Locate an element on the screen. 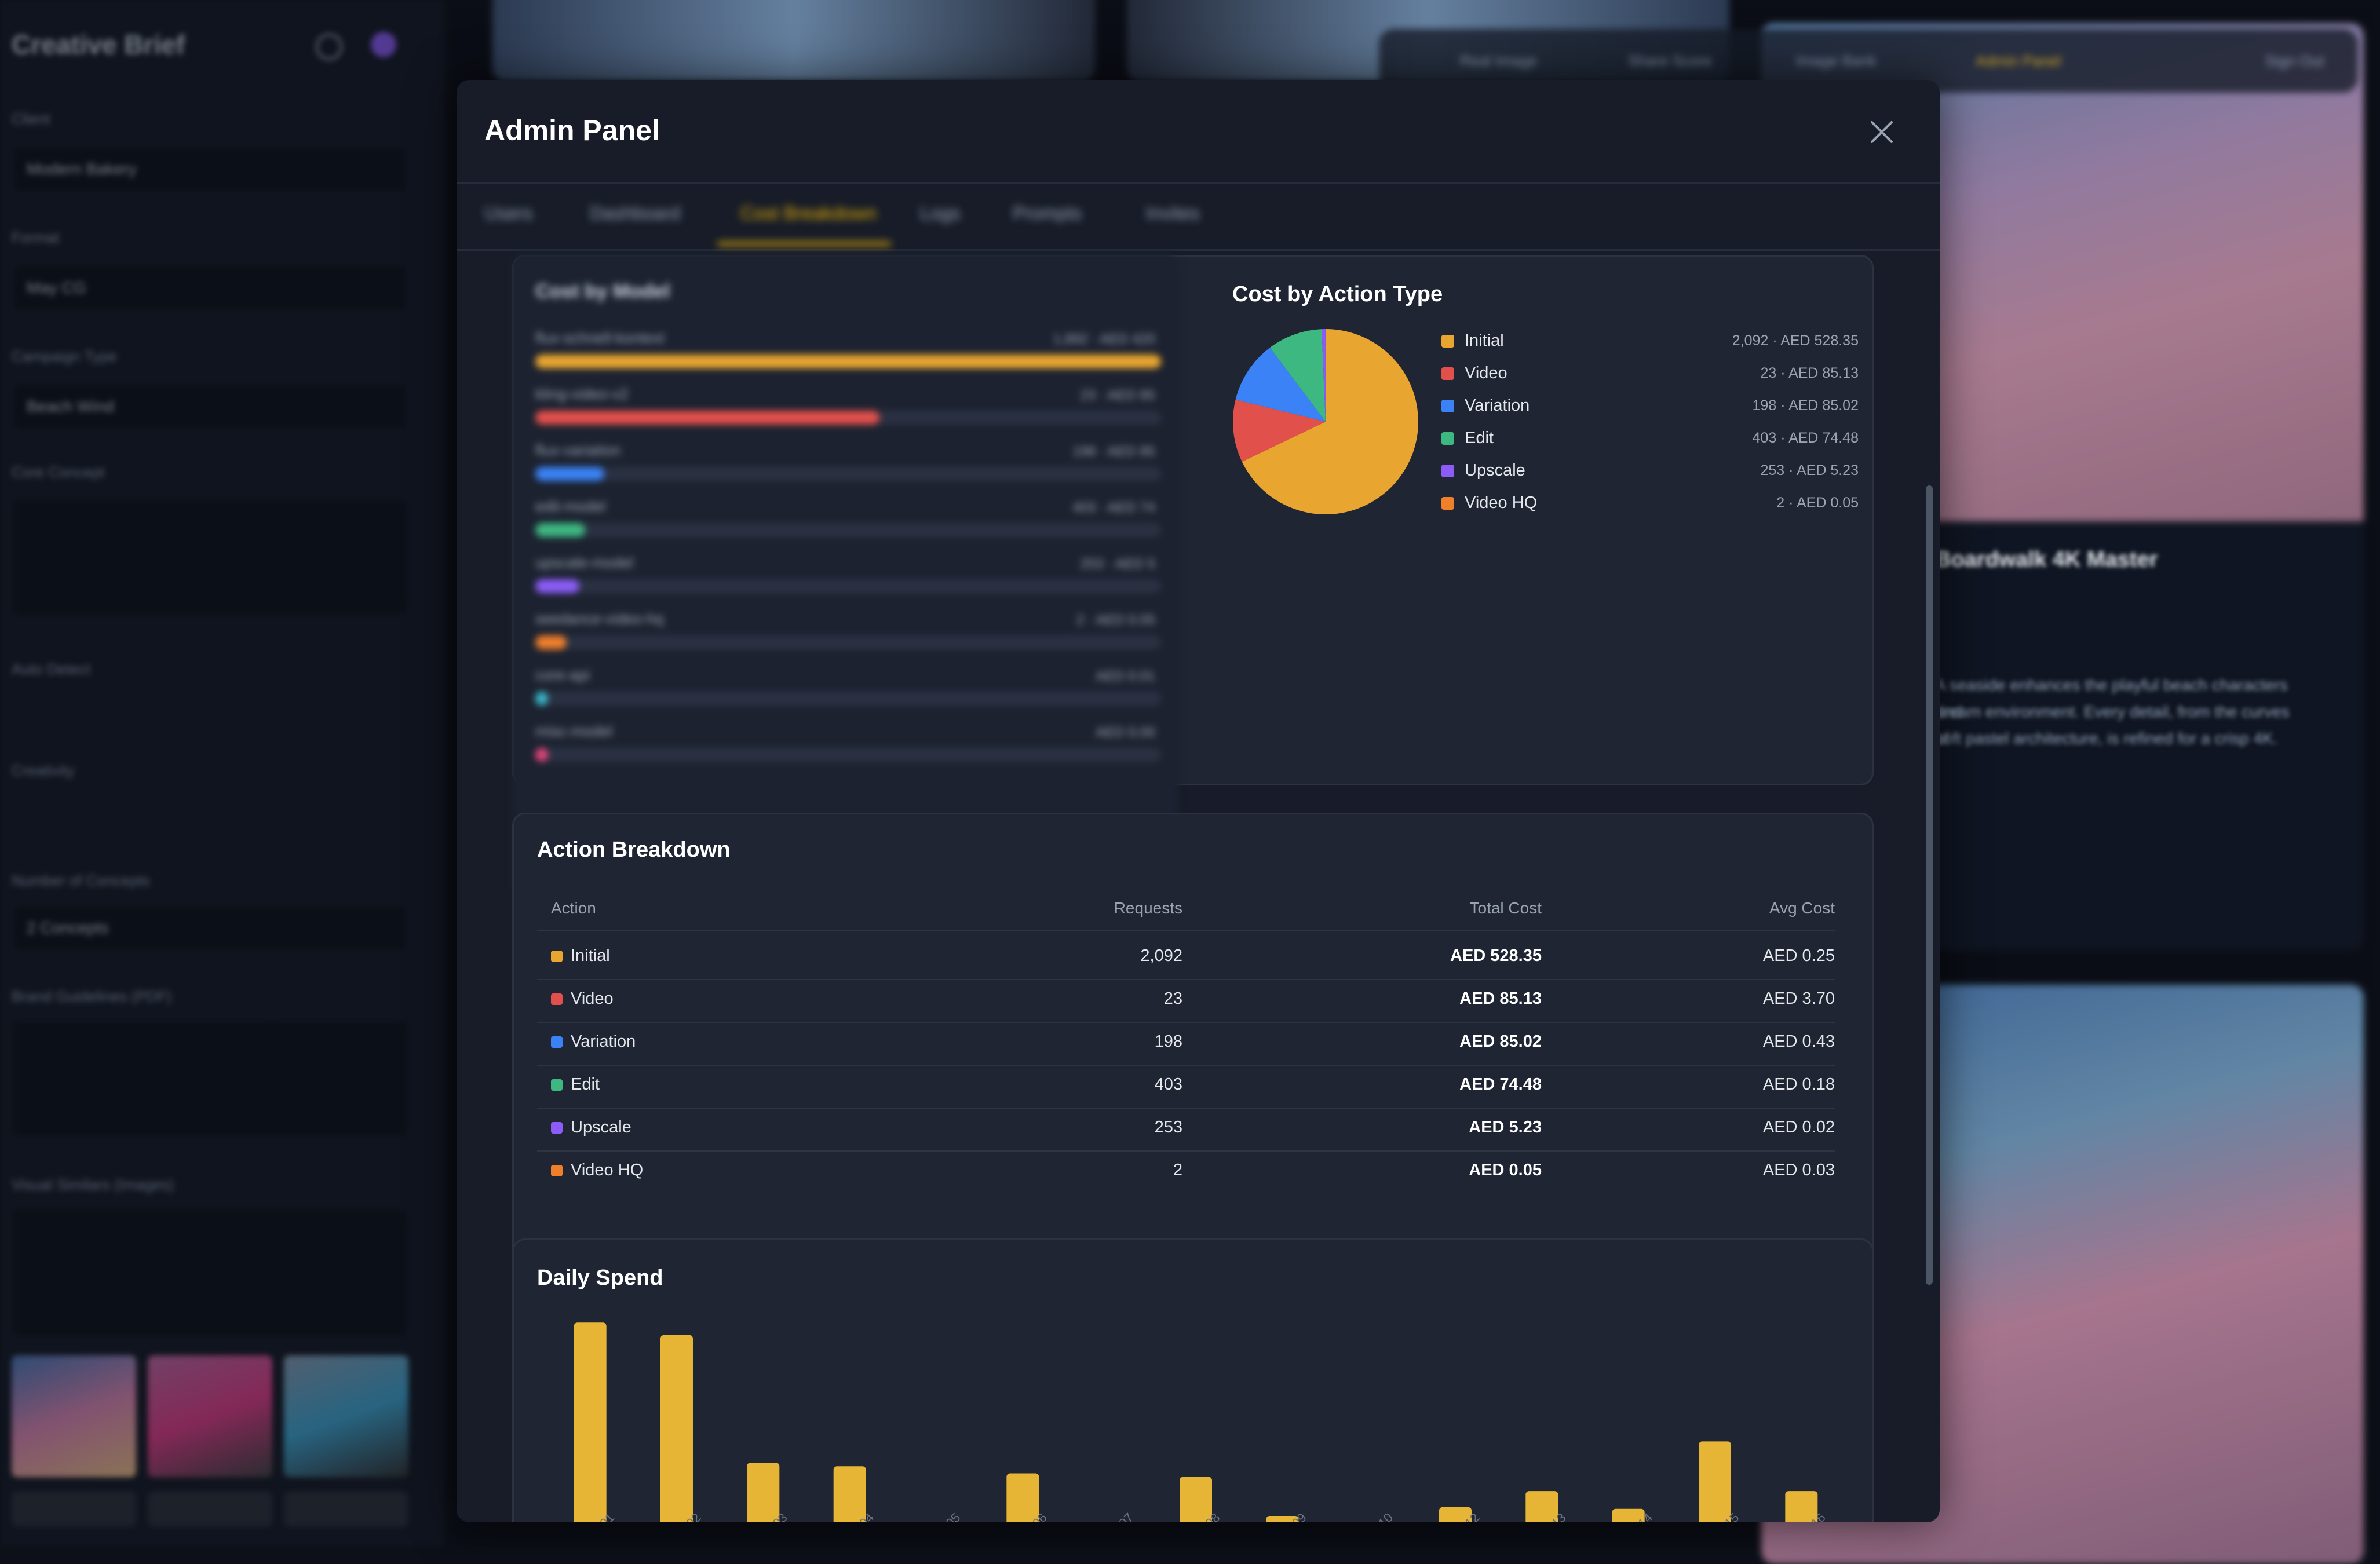  x-tick-label: 04/05 is located at coordinates (946, 1516).